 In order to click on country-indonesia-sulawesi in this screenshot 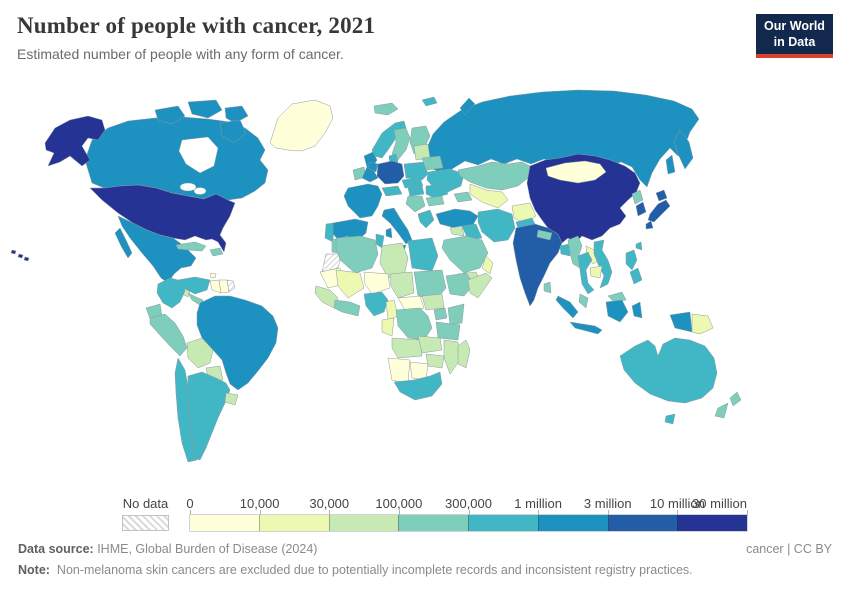, I will do `click(637, 310)`.